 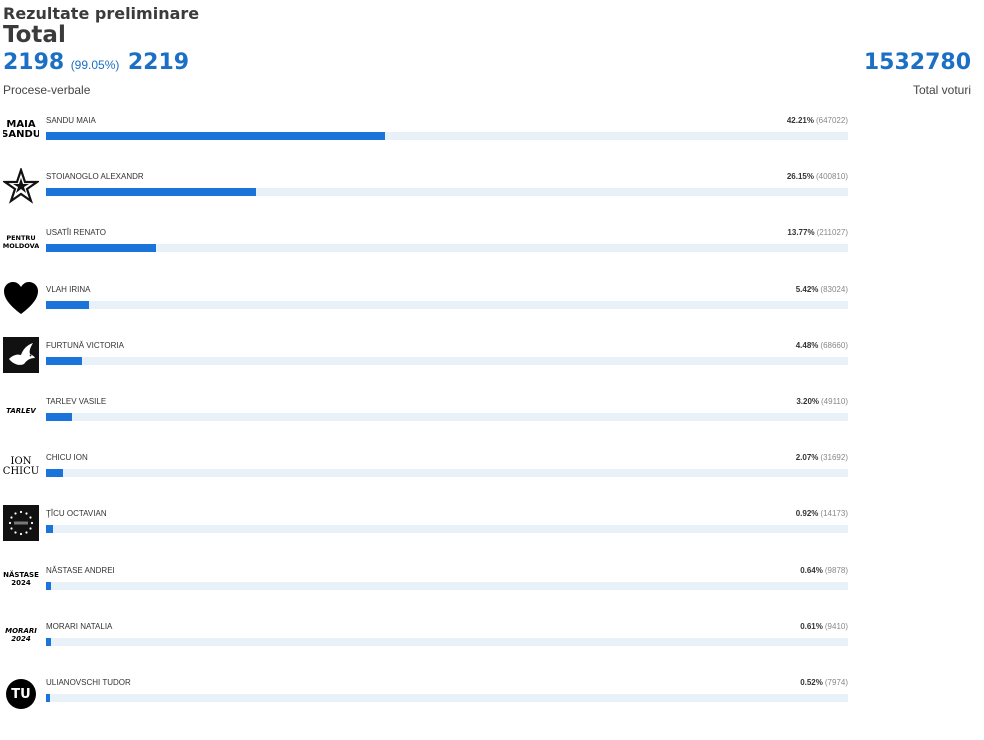 I want to click on candidate-logo: TU, so click(x=21, y=692).